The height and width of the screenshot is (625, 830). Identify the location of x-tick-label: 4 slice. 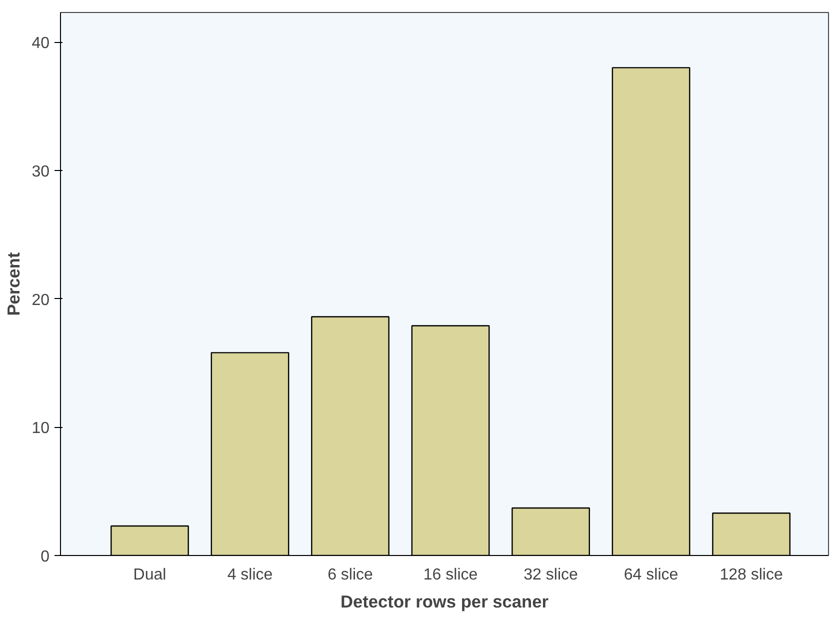
(250, 575).